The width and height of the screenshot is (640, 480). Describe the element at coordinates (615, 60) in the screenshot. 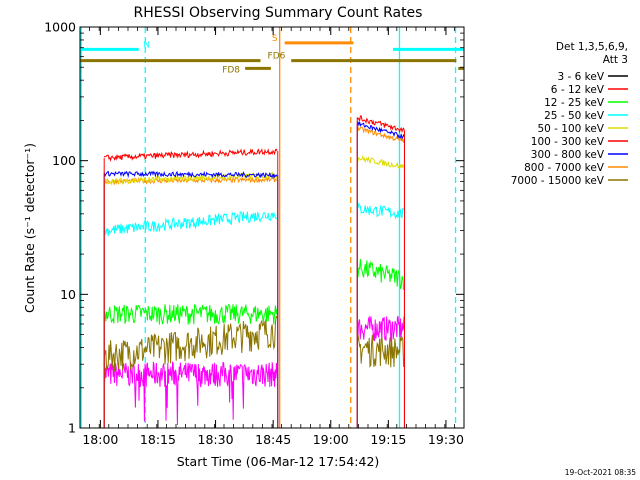

I see `legend-header-1: Att 3` at that location.